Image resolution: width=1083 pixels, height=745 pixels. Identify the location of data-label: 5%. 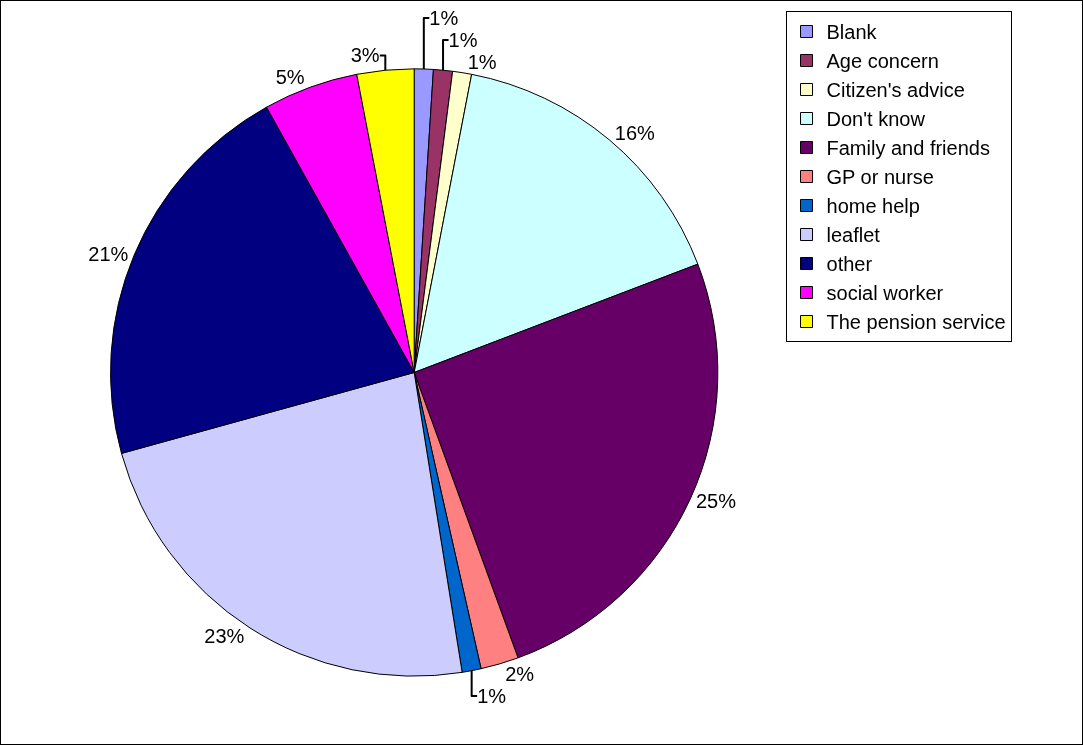
(290, 77).